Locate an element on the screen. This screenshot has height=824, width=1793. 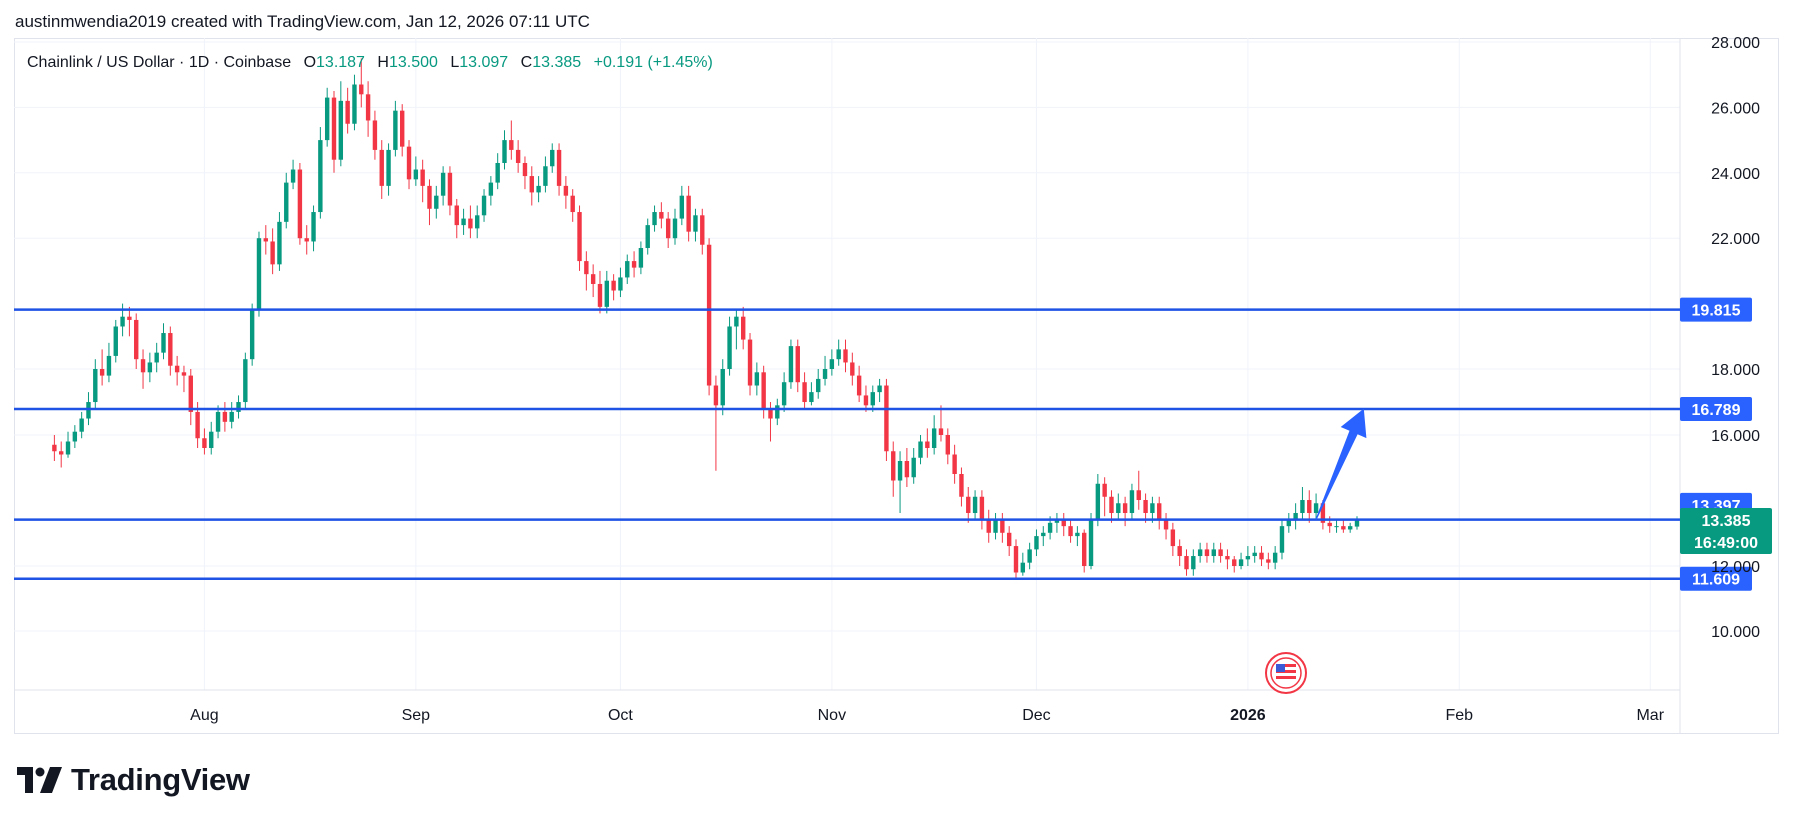
x-tick-label: Aug is located at coordinates (204, 715).